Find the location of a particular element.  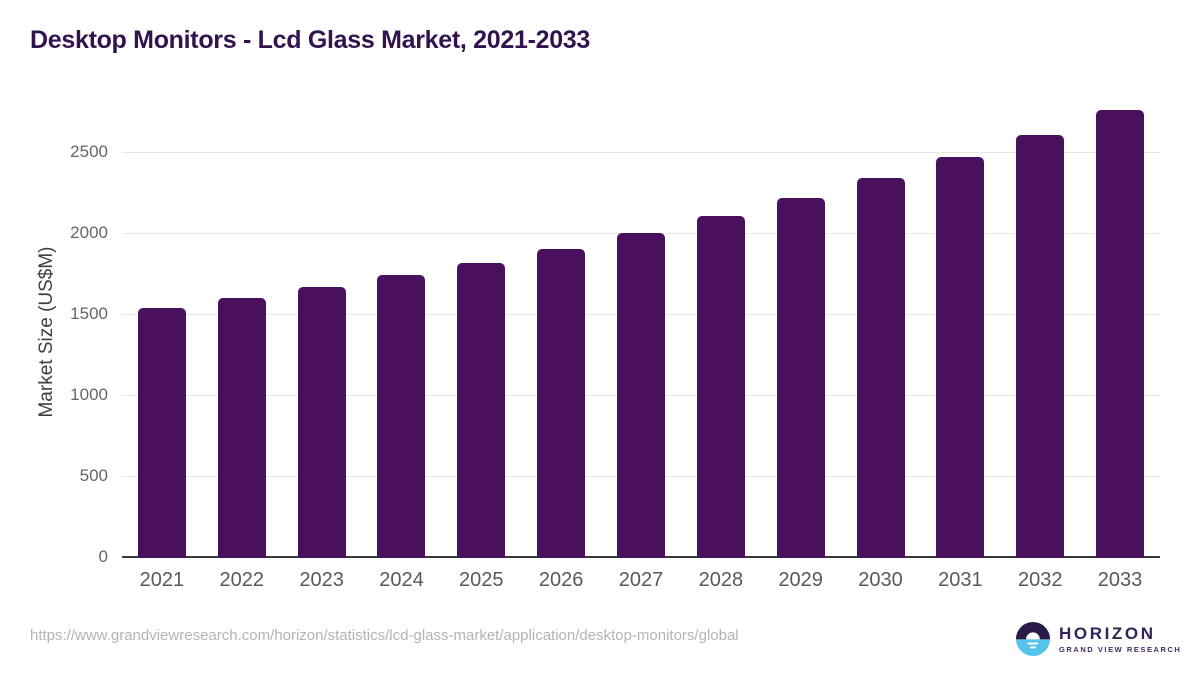

bar-2026 is located at coordinates (561, 403).